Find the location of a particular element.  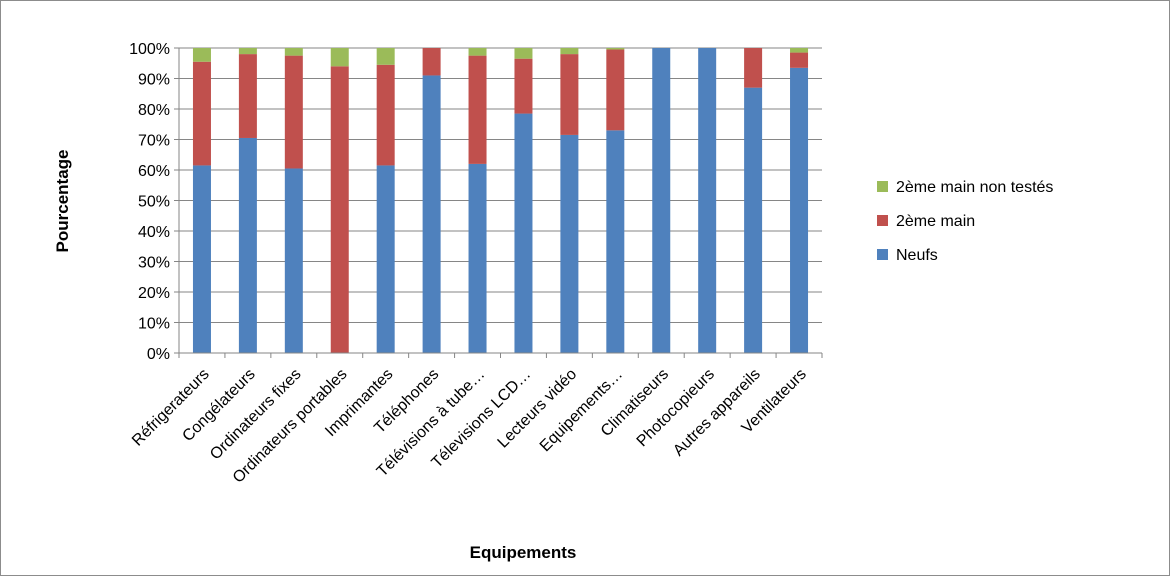

y-tick-labels: 0% 10% 20% 30% 40% 50% 60% 70% 80% 90% 100% is located at coordinates (149, 202).